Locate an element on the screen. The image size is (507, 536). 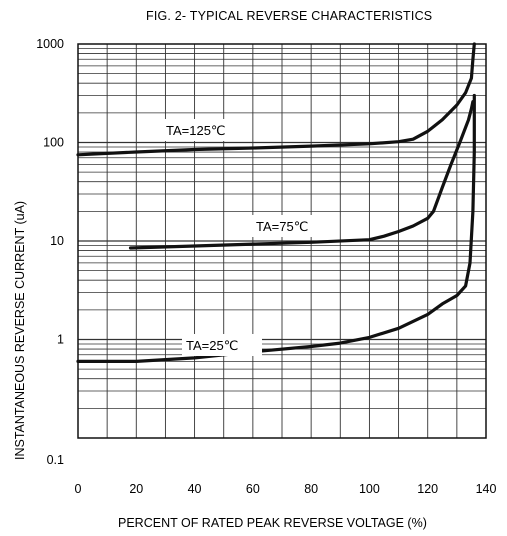
y-tick-label: 10 is located at coordinates (57, 241).